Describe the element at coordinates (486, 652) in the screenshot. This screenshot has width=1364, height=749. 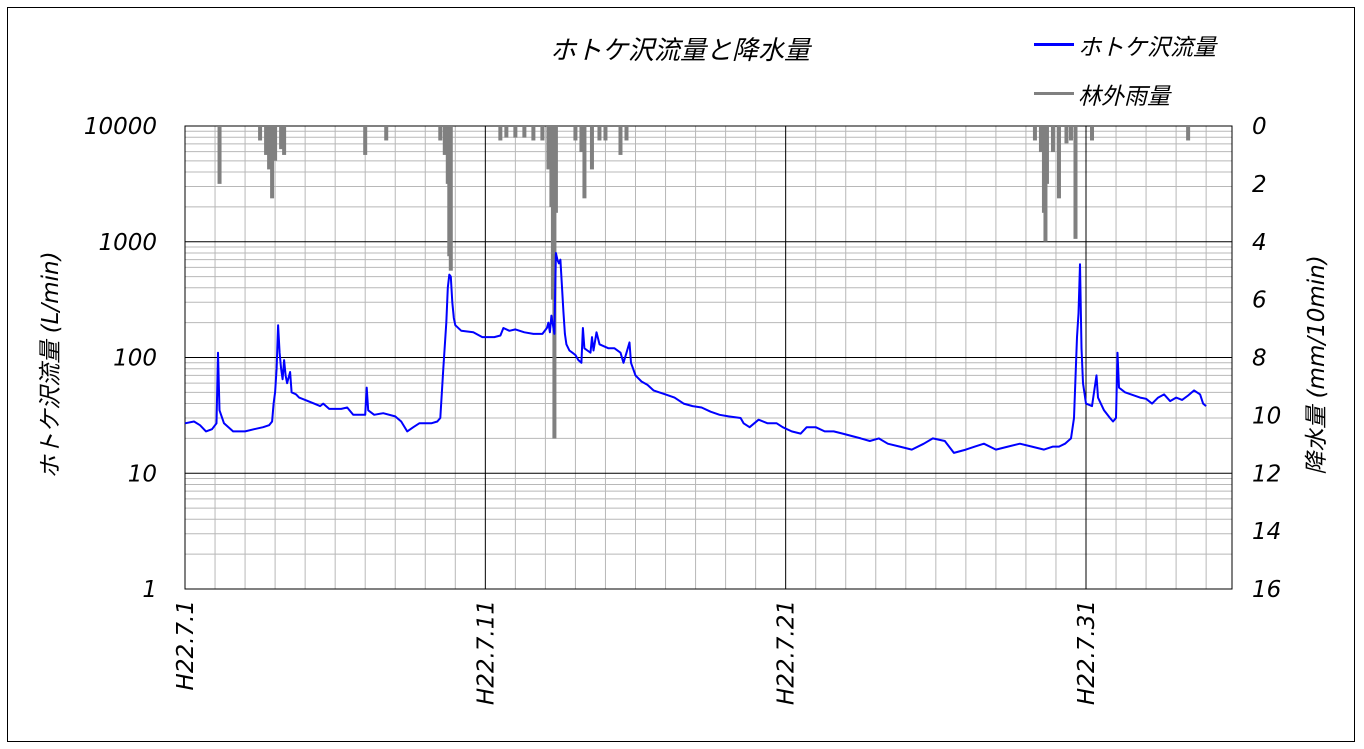
I see `x-tick-label: H22.7.11` at that location.